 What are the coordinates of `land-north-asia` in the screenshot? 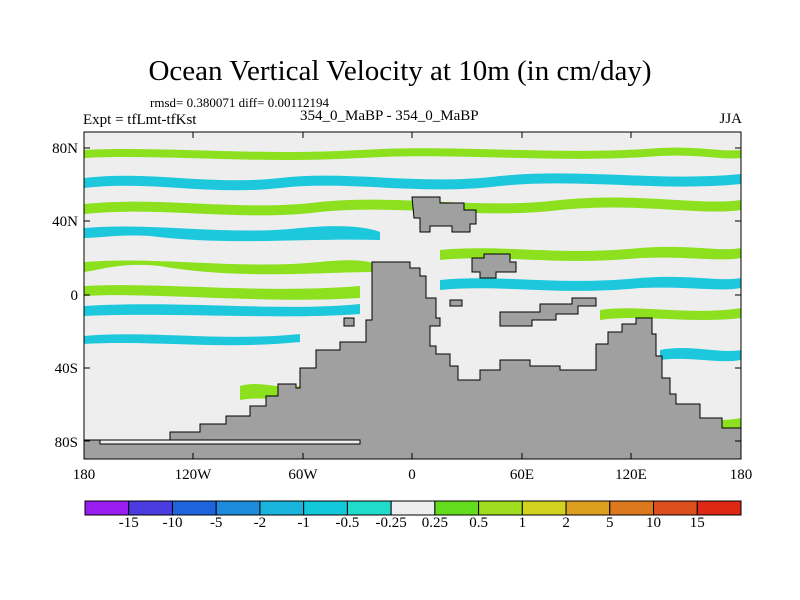 It's located at (444, 214).